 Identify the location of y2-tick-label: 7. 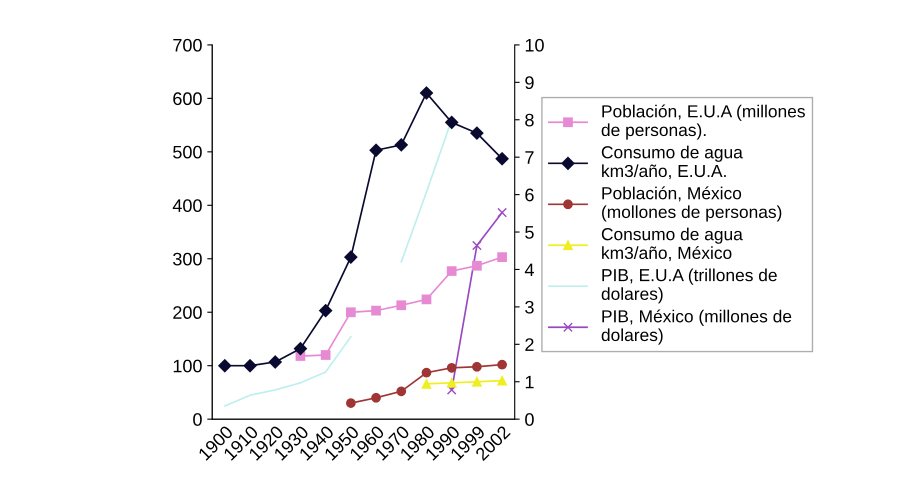
(529, 157).